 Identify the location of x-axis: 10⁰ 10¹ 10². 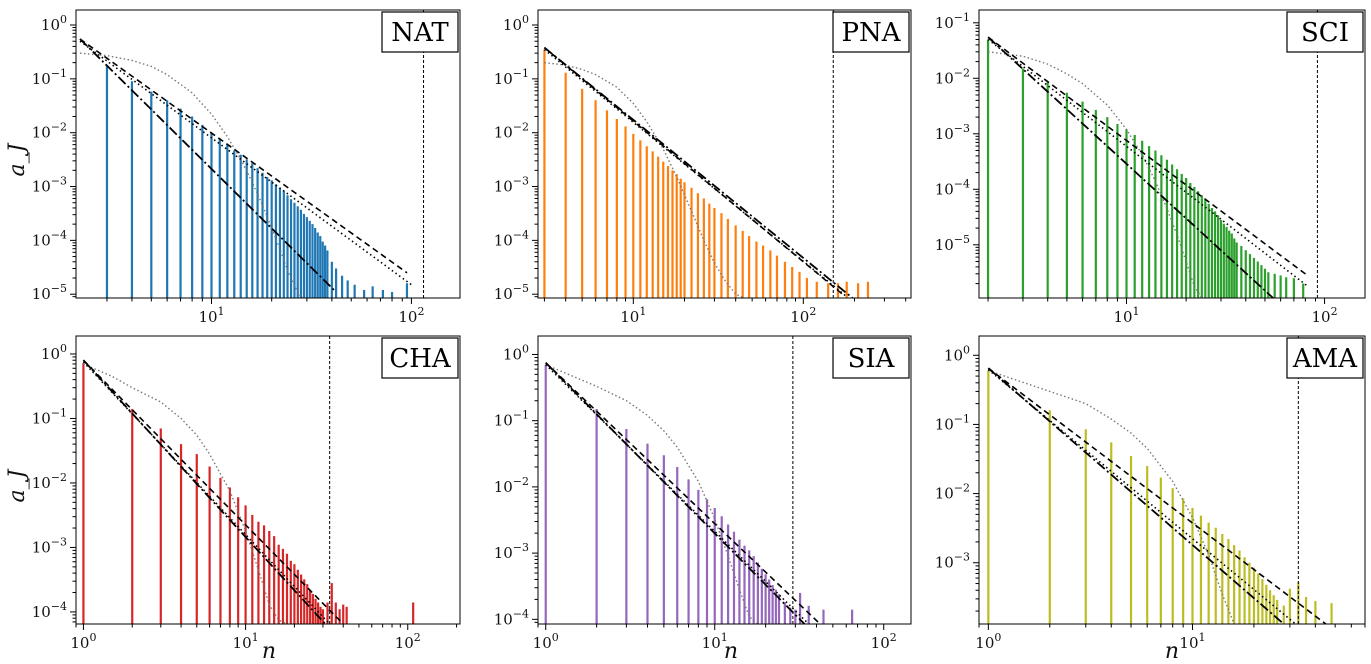
(264, 638).